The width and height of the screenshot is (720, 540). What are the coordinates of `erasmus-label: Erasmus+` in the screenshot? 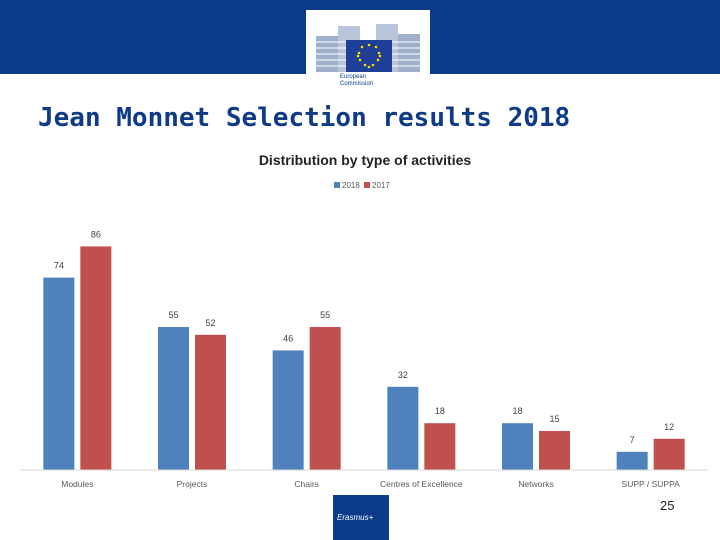 It's located at (355, 517).